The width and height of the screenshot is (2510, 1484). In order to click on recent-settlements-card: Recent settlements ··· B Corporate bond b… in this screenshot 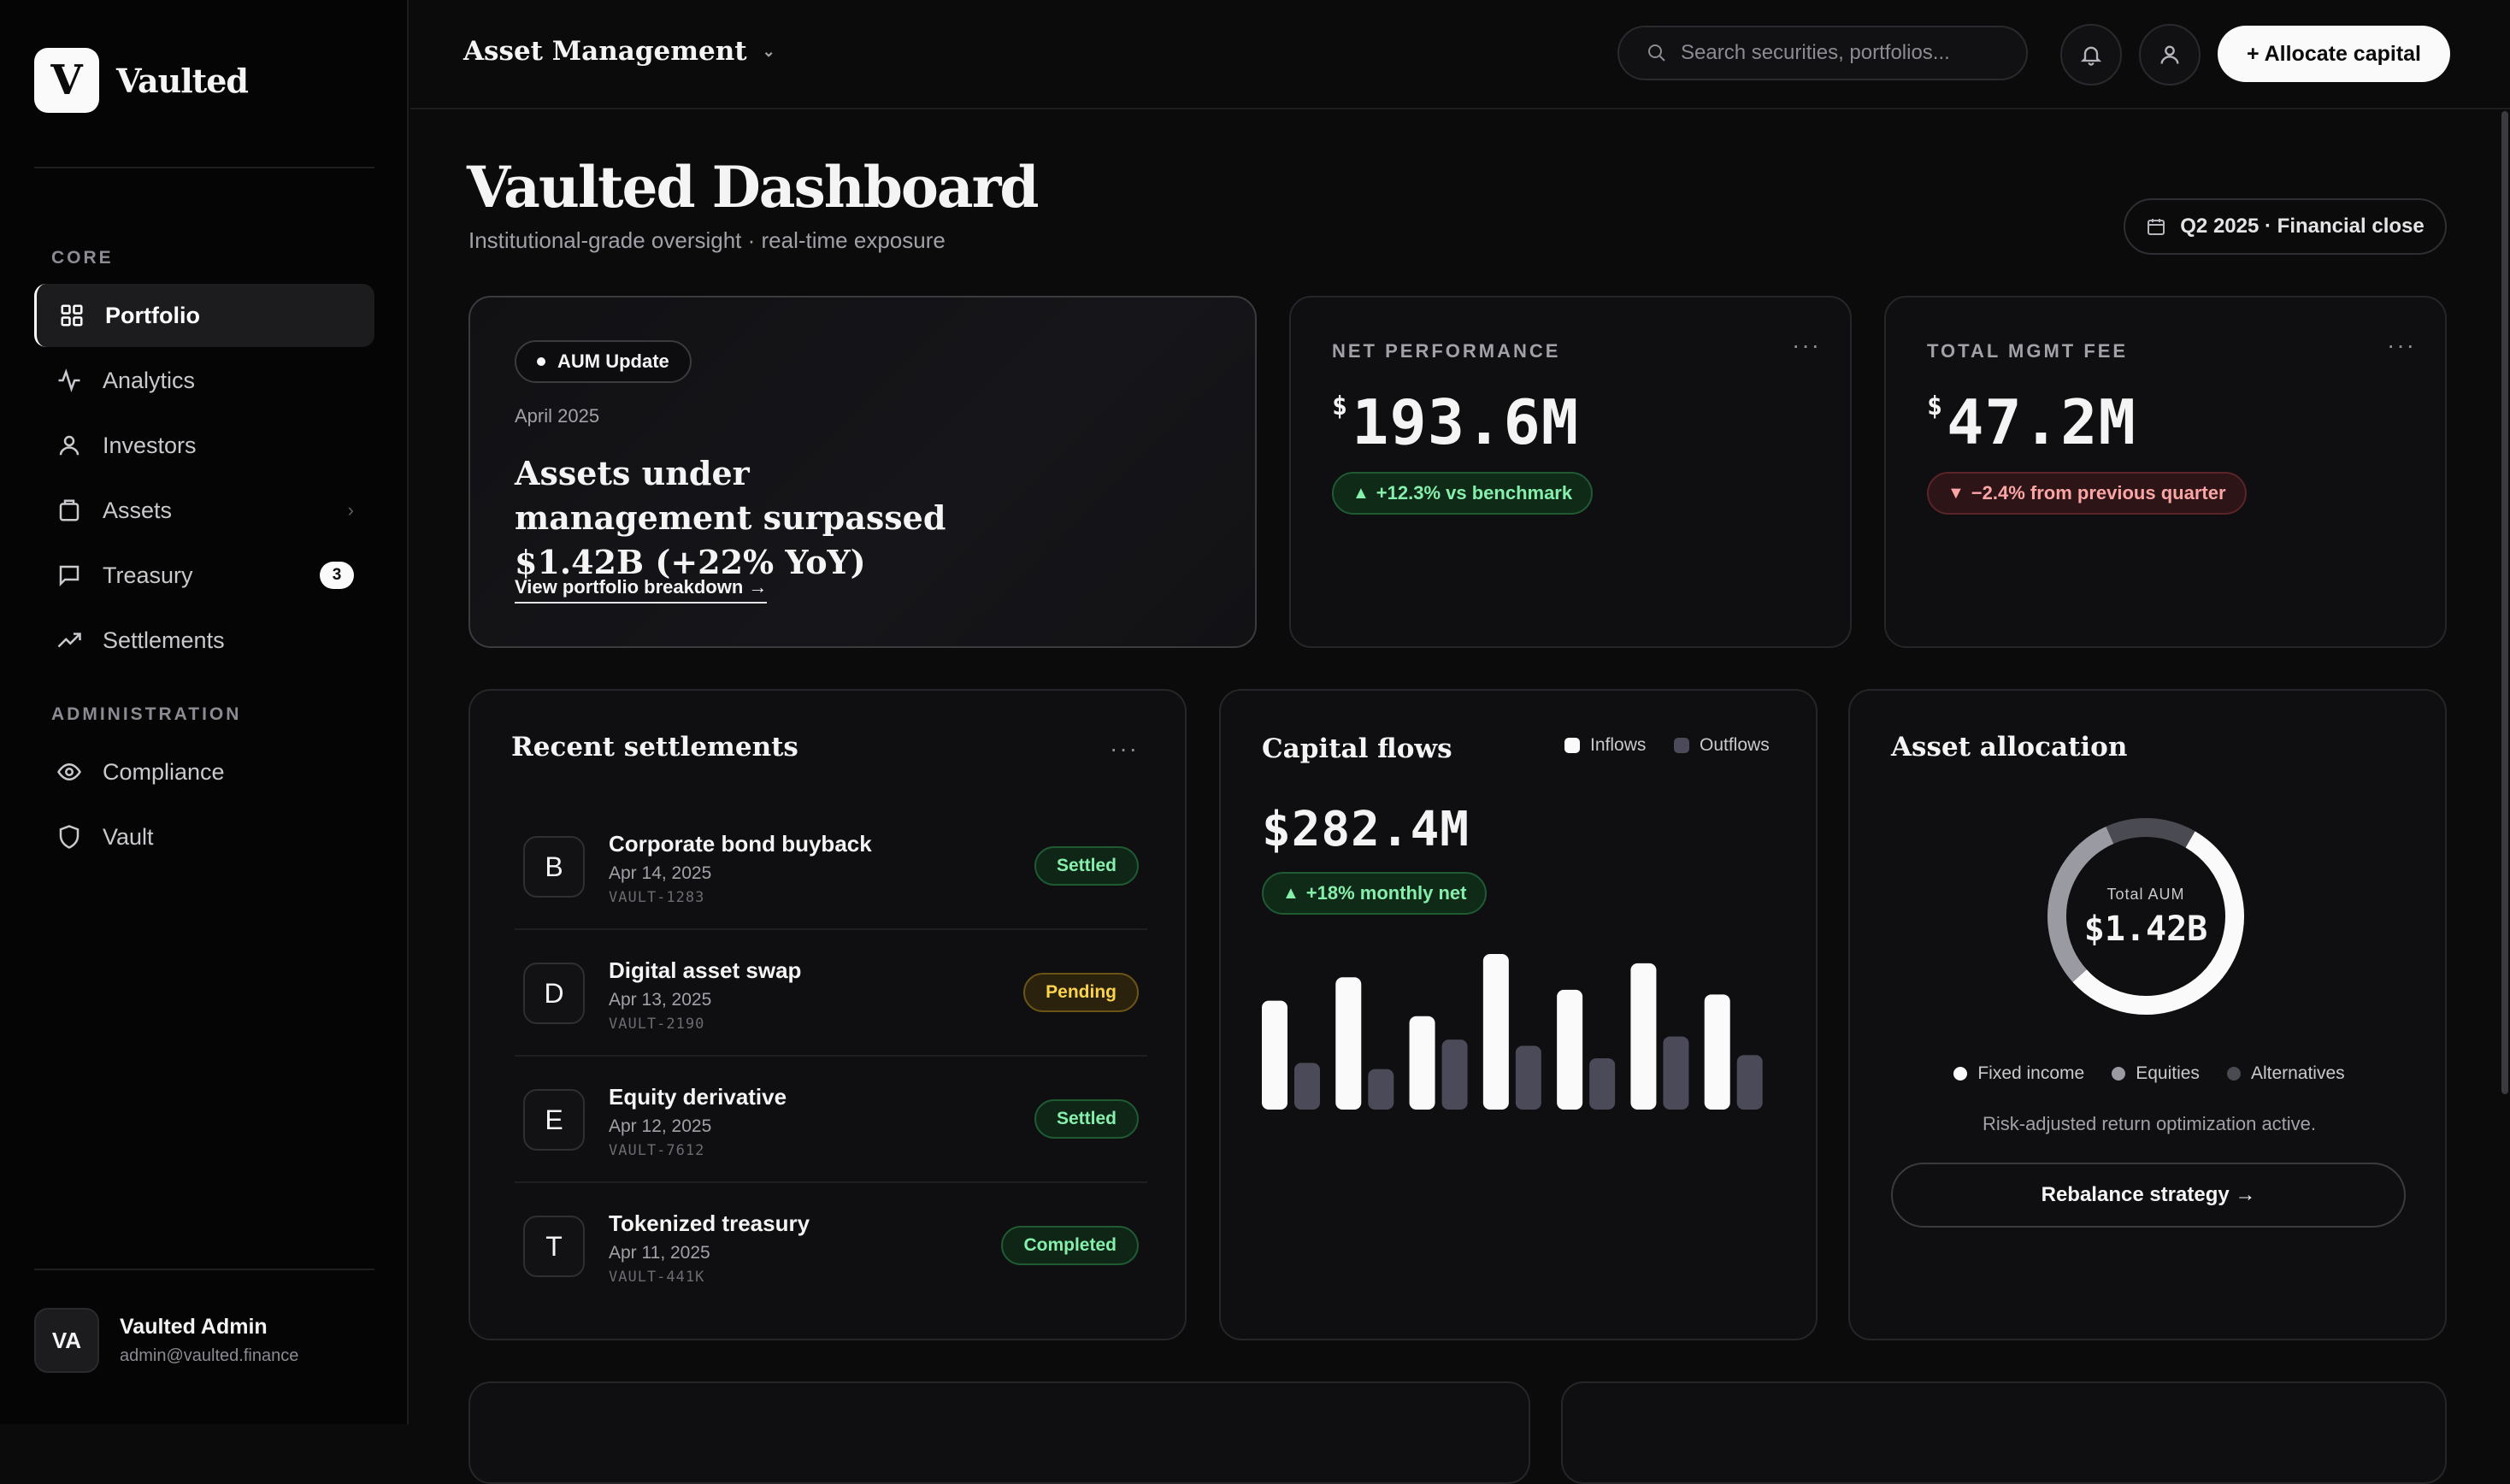, I will do `click(828, 1014)`.